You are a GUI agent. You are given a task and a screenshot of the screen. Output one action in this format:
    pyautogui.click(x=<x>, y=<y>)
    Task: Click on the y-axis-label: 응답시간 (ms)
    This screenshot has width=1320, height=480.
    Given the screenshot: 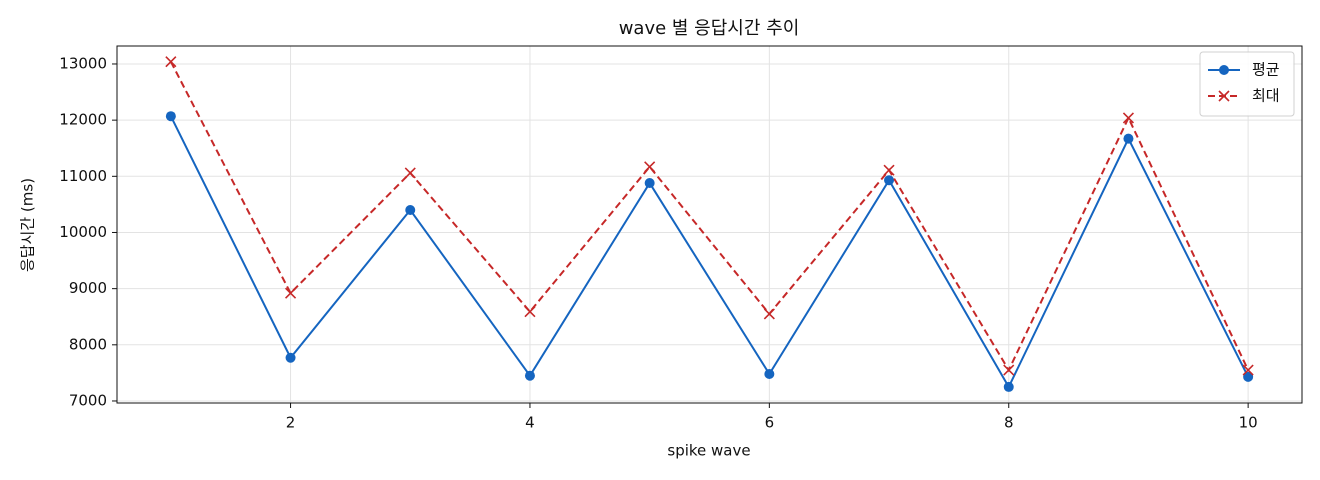 What is the action you would take?
    pyautogui.click(x=28, y=225)
    